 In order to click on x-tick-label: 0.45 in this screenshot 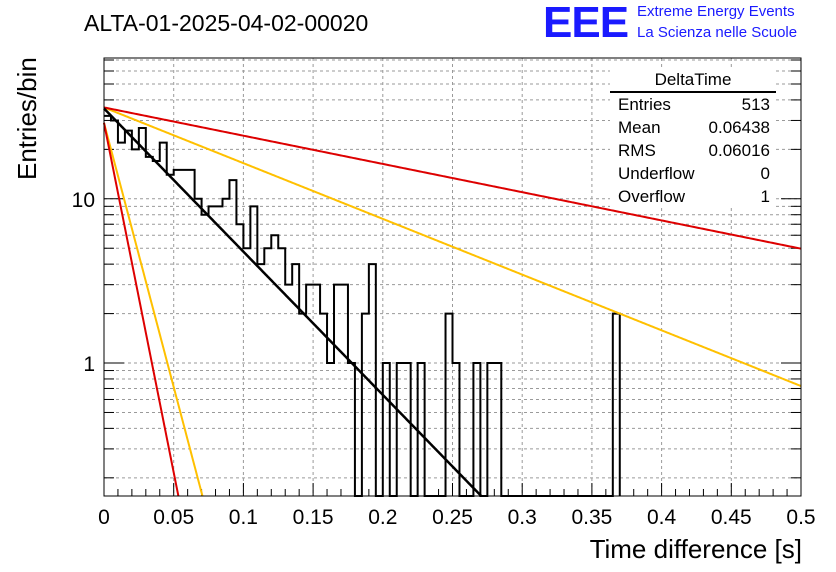, I will do `click(731, 517)`.